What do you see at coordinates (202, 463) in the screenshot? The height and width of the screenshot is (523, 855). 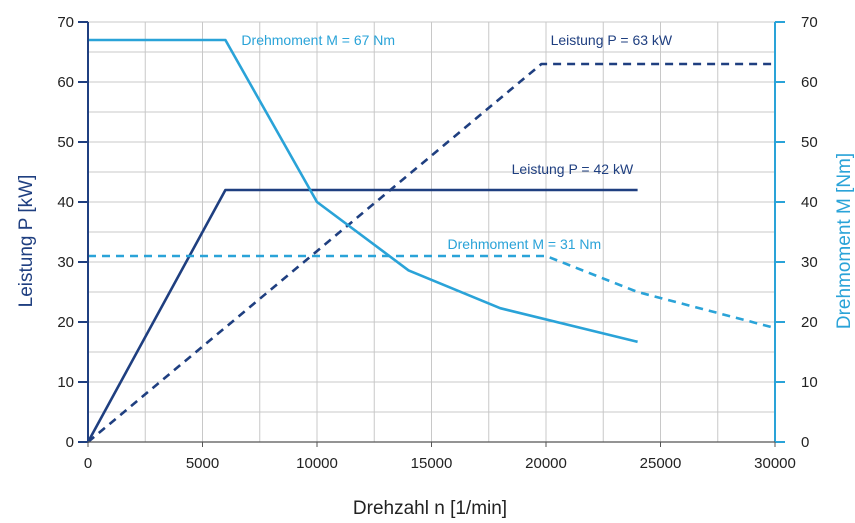 I see `x-tick-label: 5000` at bounding box center [202, 463].